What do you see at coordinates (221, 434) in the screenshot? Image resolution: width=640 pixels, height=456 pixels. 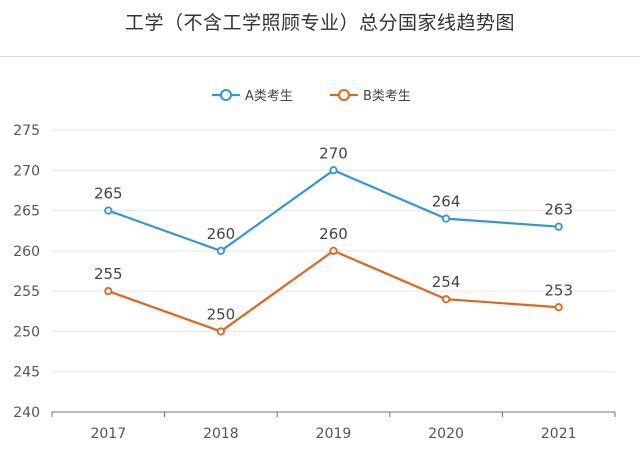 I see `x-tick-label-2018: 2018` at bounding box center [221, 434].